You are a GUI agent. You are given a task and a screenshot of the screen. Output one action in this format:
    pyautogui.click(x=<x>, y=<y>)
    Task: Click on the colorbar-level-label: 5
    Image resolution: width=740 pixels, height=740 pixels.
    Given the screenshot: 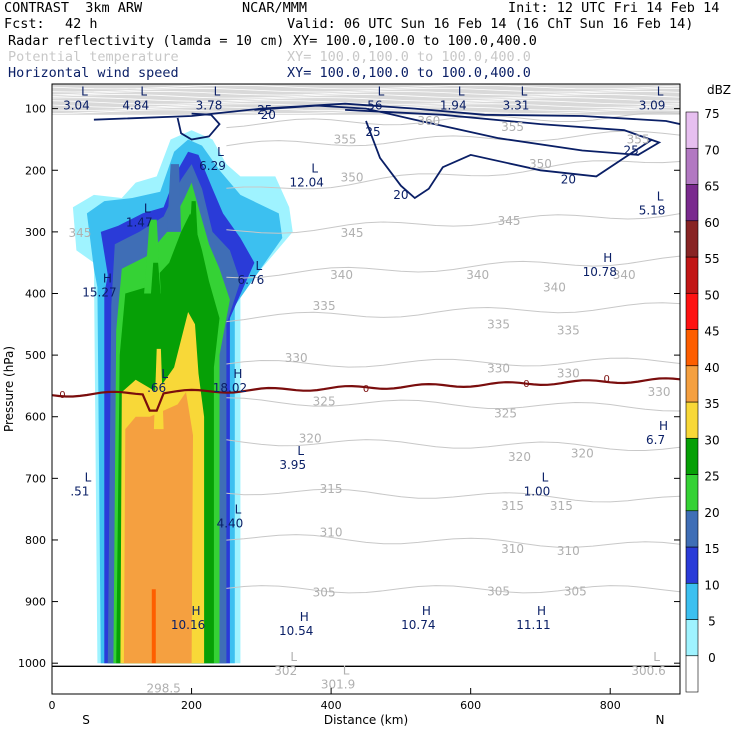 What is the action you would take?
    pyautogui.click(x=712, y=622)
    